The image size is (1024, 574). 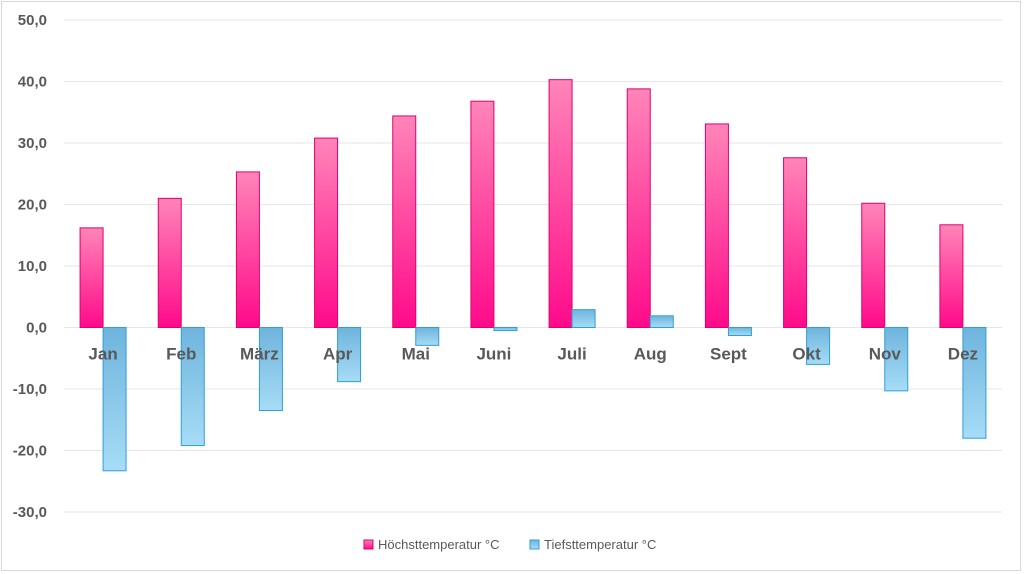 What do you see at coordinates (102, 354) in the screenshot?
I see `category-label: Jan` at bounding box center [102, 354].